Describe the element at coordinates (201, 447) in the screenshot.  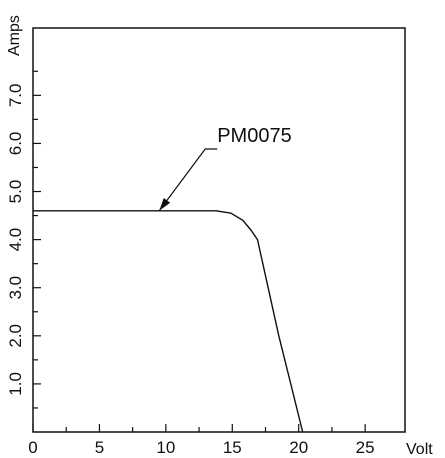
I see `x-tick-labels: 0 5 10 15 20 25` at that location.